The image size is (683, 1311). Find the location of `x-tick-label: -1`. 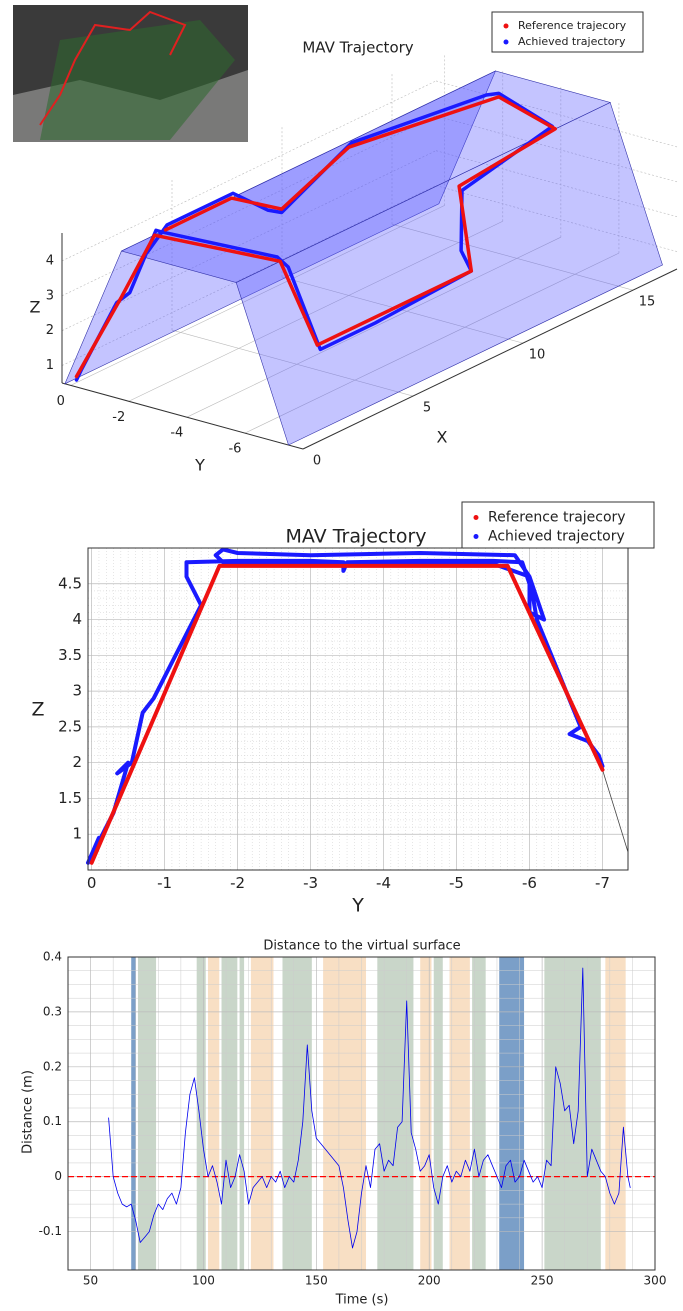

x-tick-label: -1 is located at coordinates (164, 883).